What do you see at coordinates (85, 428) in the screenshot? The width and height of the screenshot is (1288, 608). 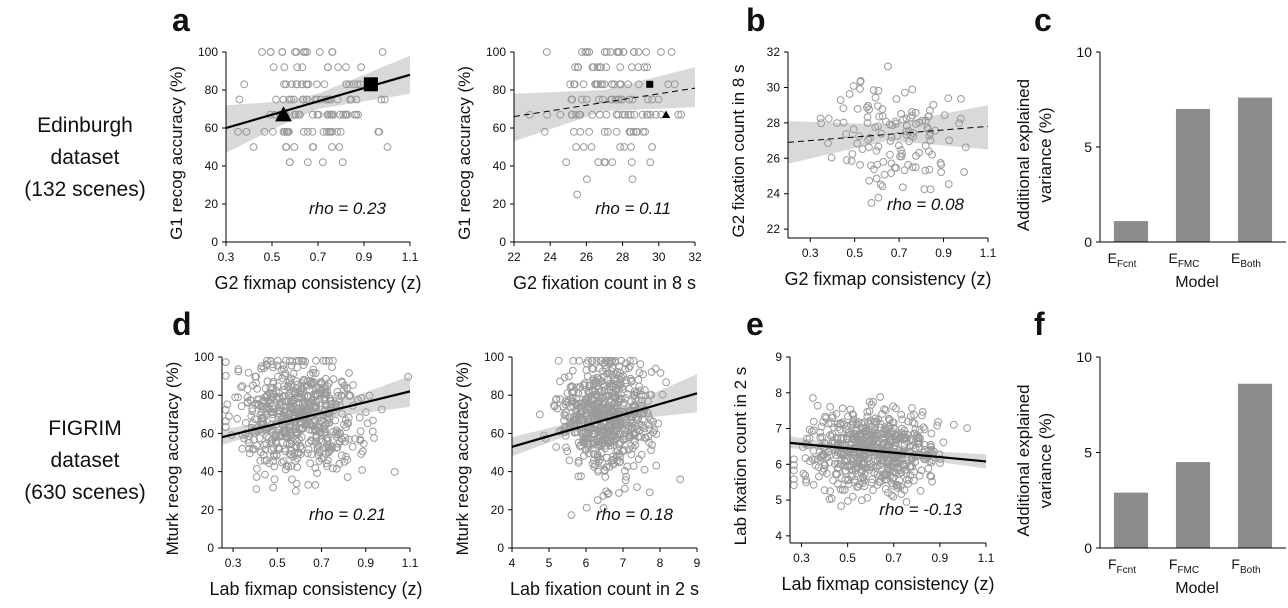 I see `row-label-line: FIGRIM` at bounding box center [85, 428].